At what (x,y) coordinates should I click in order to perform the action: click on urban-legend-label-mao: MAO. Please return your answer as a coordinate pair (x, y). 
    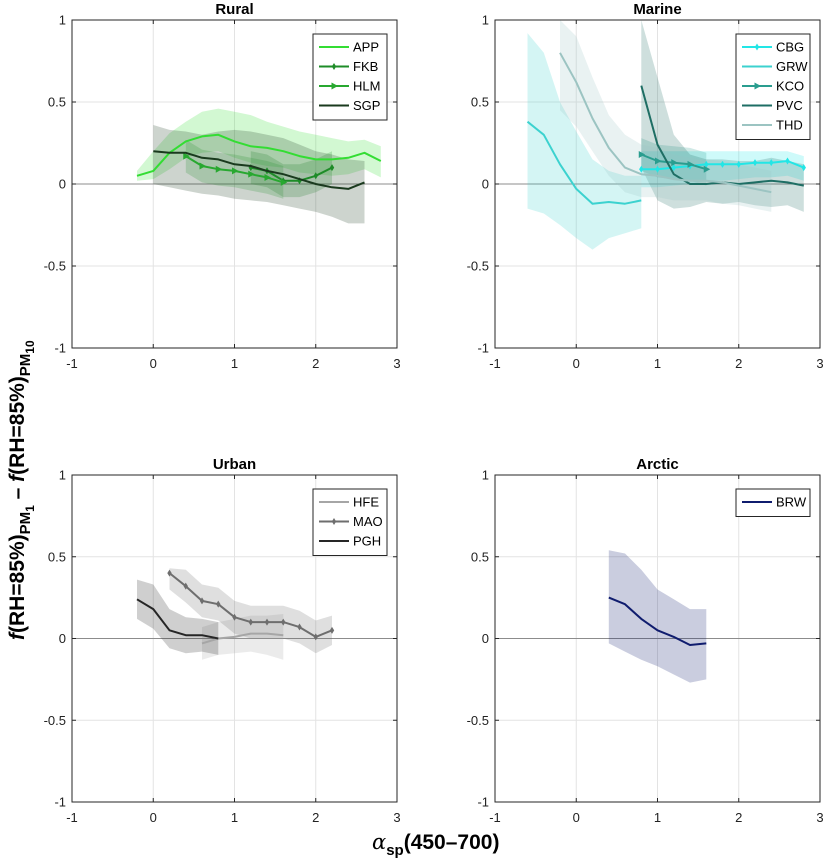
    Looking at the image, I should click on (368, 521).